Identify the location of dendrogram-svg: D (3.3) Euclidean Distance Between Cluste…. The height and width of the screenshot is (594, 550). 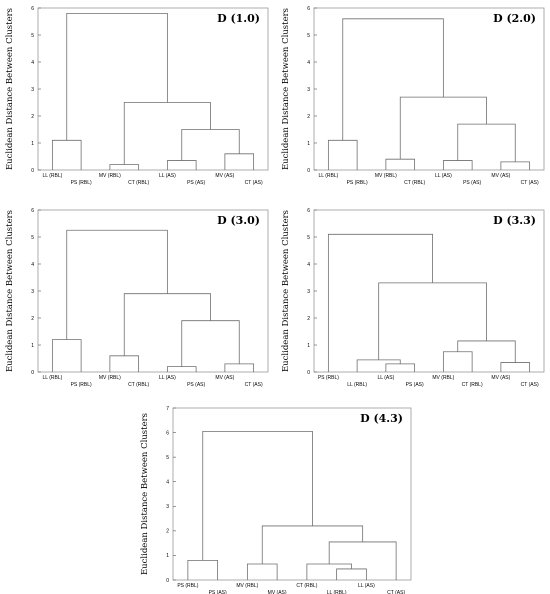
(413, 298).